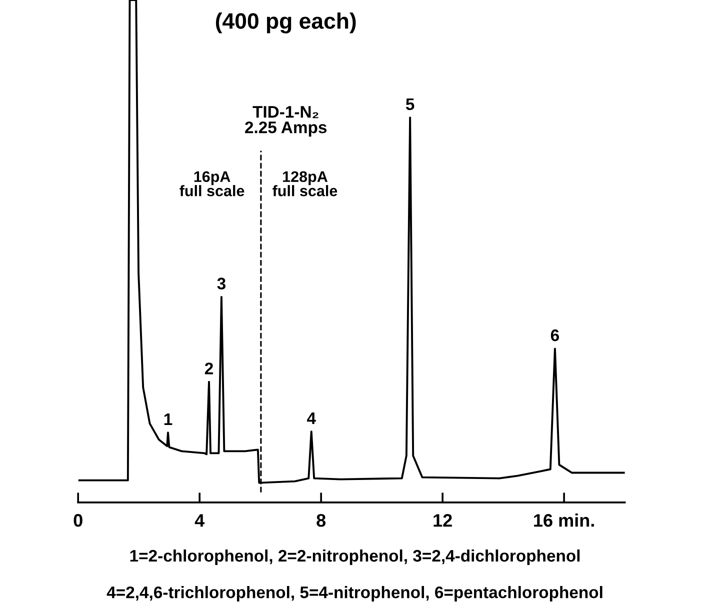 The width and height of the screenshot is (710, 609). What do you see at coordinates (208, 368) in the screenshot?
I see `annotation: 2` at bounding box center [208, 368].